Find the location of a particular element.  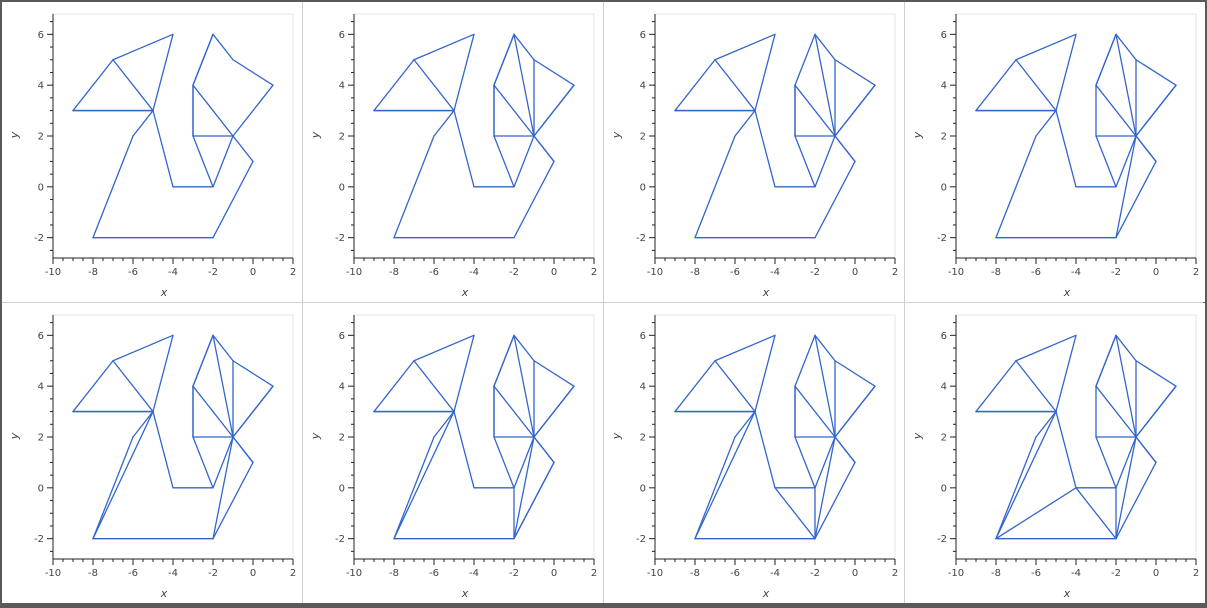

chart-5: -10 -8 -6 -4 -2 0 2 -2 0 2 4 6 x y is located at coordinates (152, 457).